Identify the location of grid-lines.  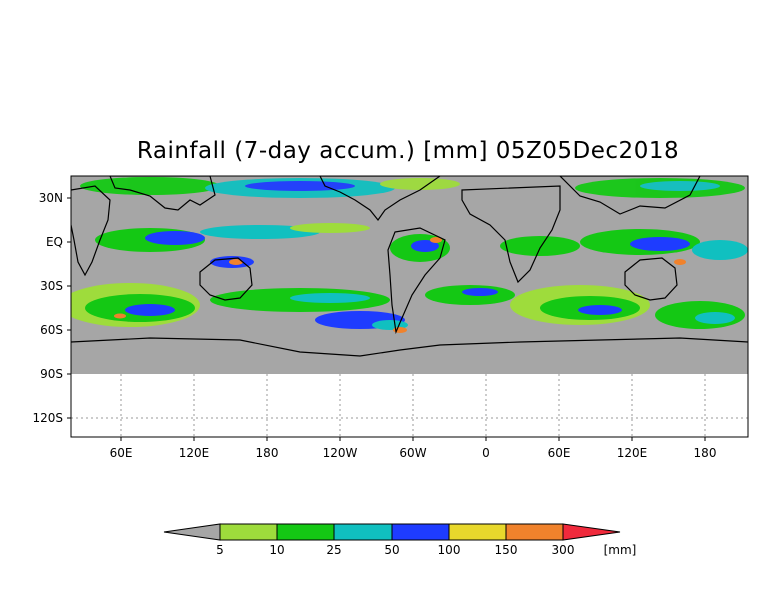
(409, 405).